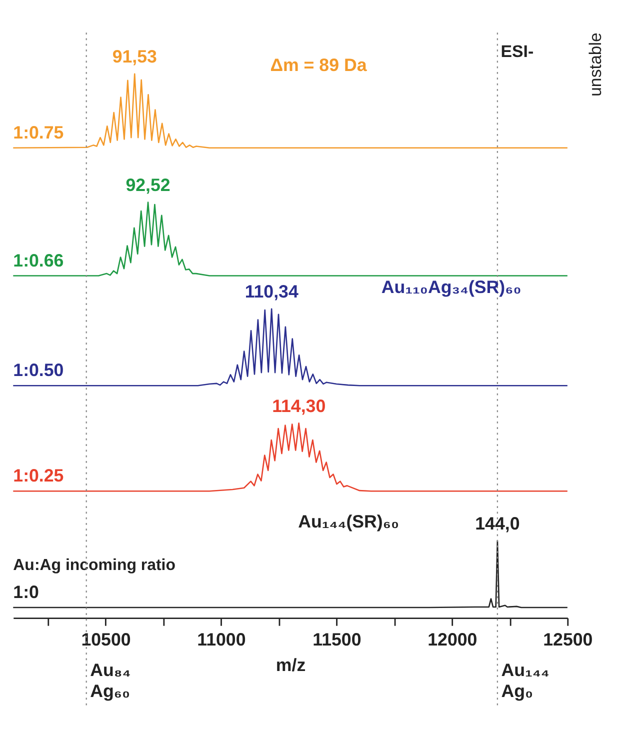 The width and height of the screenshot is (636, 747). What do you see at coordinates (291, 664) in the screenshot?
I see `x-axis-title: m/z` at bounding box center [291, 664].